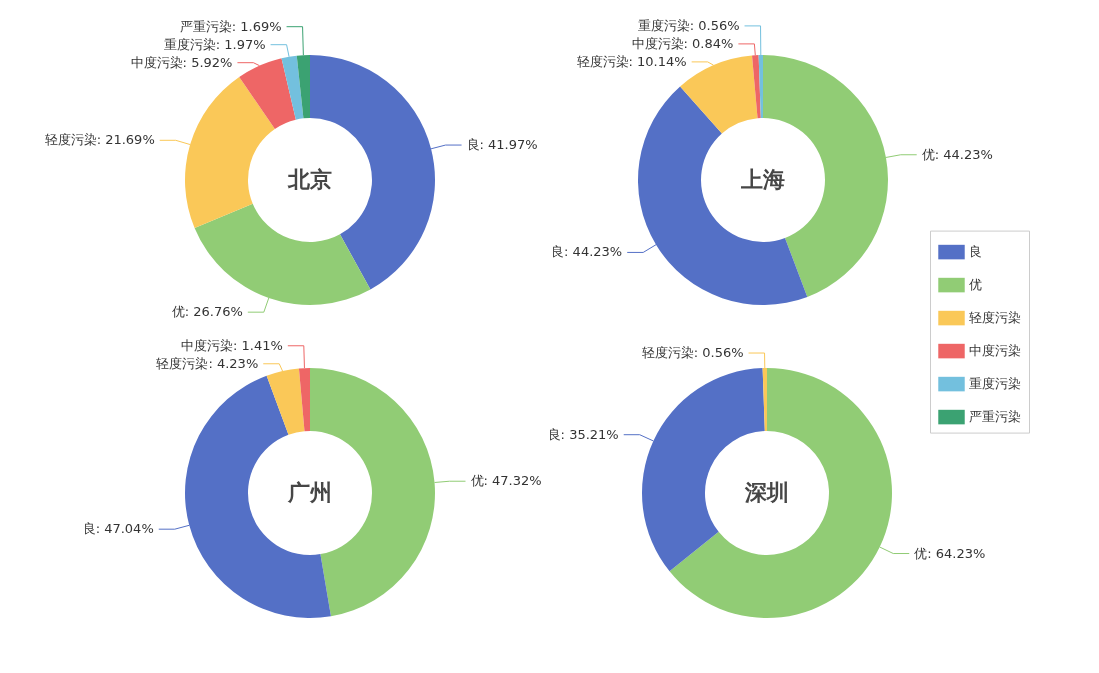 Image resolution: width=1099 pixels, height=673 pixels. What do you see at coordinates (995, 384) in the screenshot?
I see `legend-label: 重度污染` at bounding box center [995, 384].